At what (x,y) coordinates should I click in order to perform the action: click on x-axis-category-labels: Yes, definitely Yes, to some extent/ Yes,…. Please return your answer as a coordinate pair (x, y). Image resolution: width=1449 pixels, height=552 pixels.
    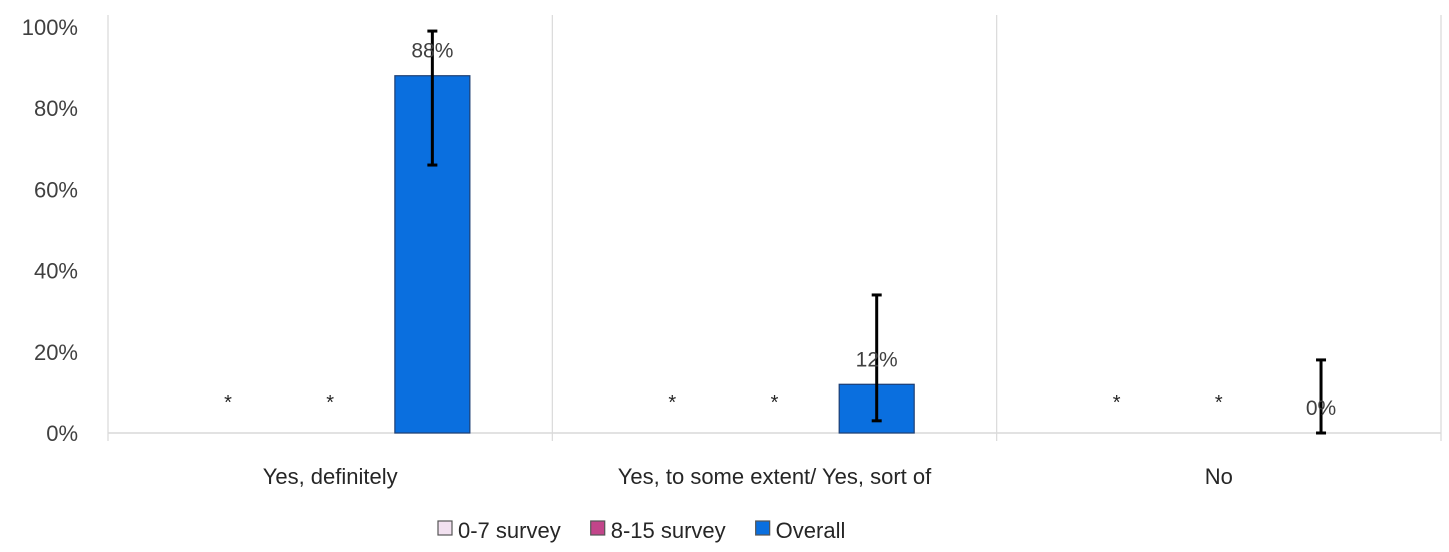
    Looking at the image, I should click on (748, 476).